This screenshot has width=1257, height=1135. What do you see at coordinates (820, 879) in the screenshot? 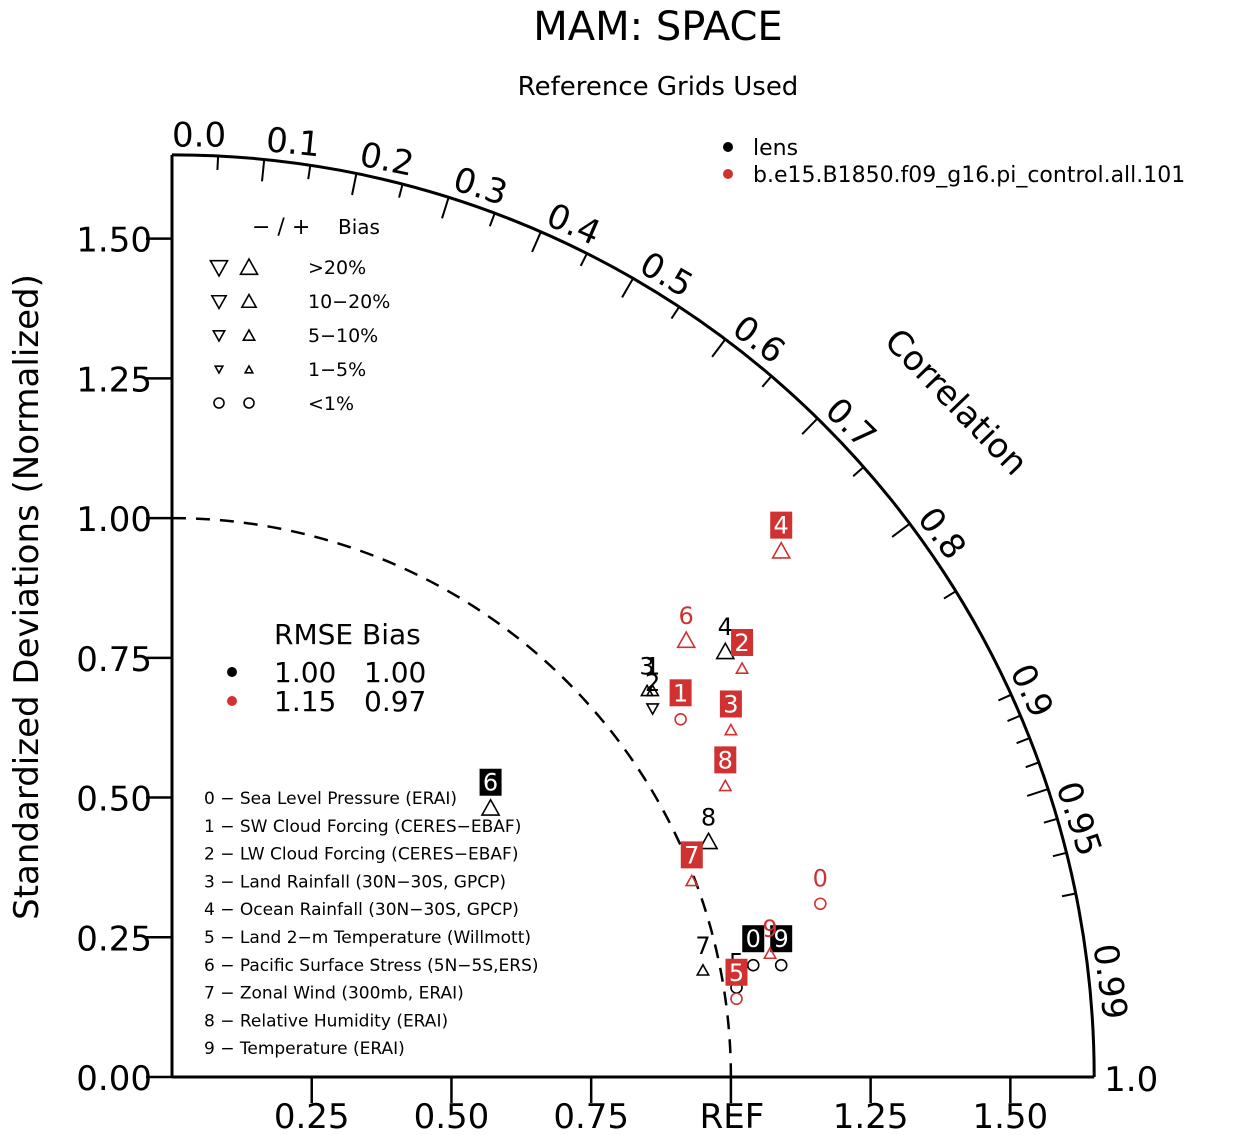
I see `point-label: 0` at bounding box center [820, 879].